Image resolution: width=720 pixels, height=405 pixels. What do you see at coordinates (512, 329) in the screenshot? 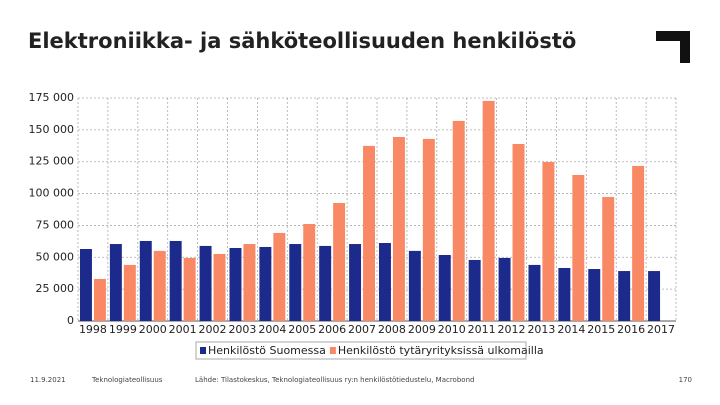
I see `x-tick-label: 2012` at bounding box center [512, 329].